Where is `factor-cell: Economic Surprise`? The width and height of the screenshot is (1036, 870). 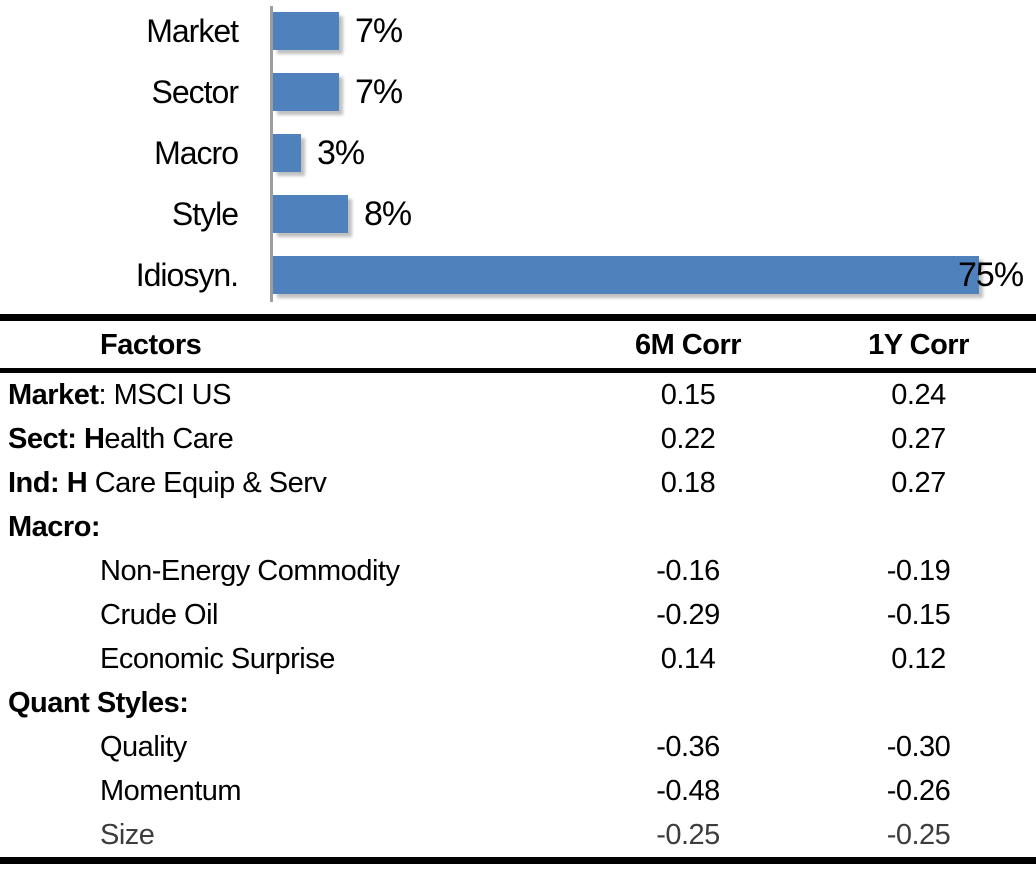
factor-cell: Economic Surprise is located at coordinates (287, 659).